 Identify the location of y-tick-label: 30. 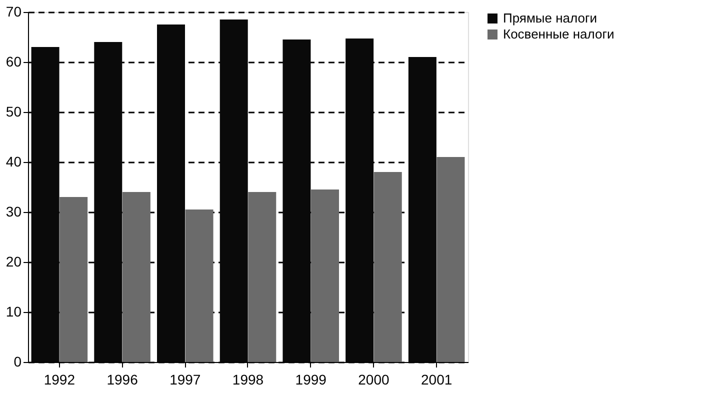
(14, 212).